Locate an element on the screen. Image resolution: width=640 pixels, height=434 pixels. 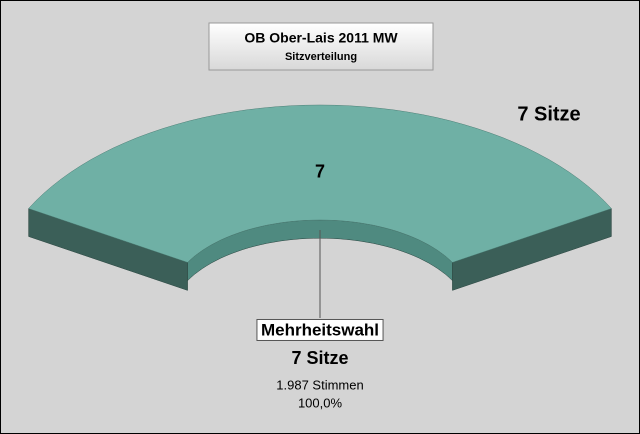
value-label: 7 is located at coordinates (320, 171).